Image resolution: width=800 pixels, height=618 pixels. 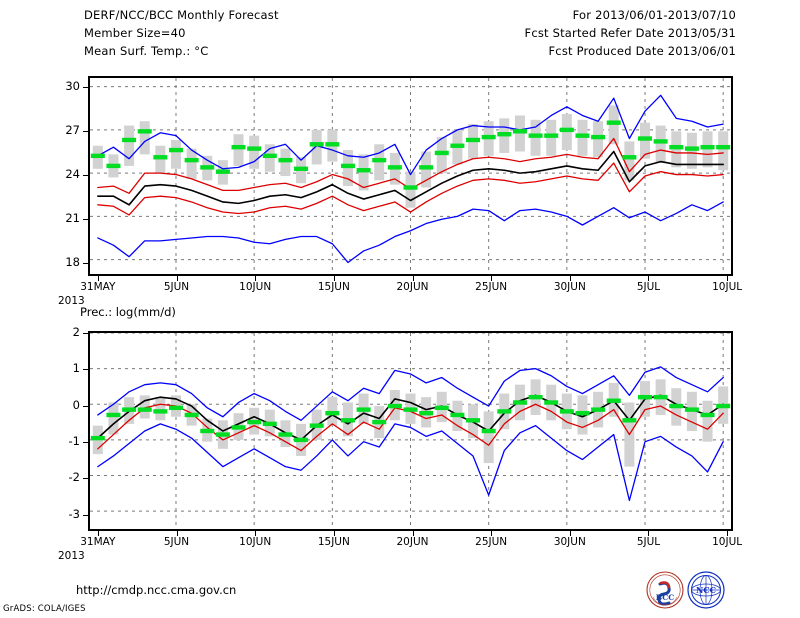 I want to click on agency-logos: BCC NCC, so click(x=686, y=590).